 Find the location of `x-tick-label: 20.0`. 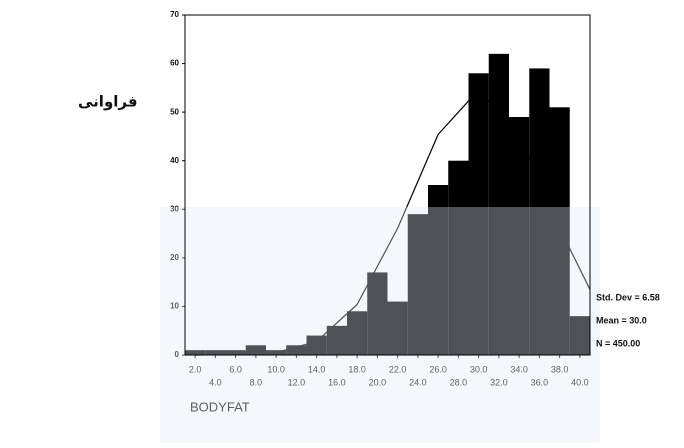

x-tick-label: 20.0 is located at coordinates (378, 382).